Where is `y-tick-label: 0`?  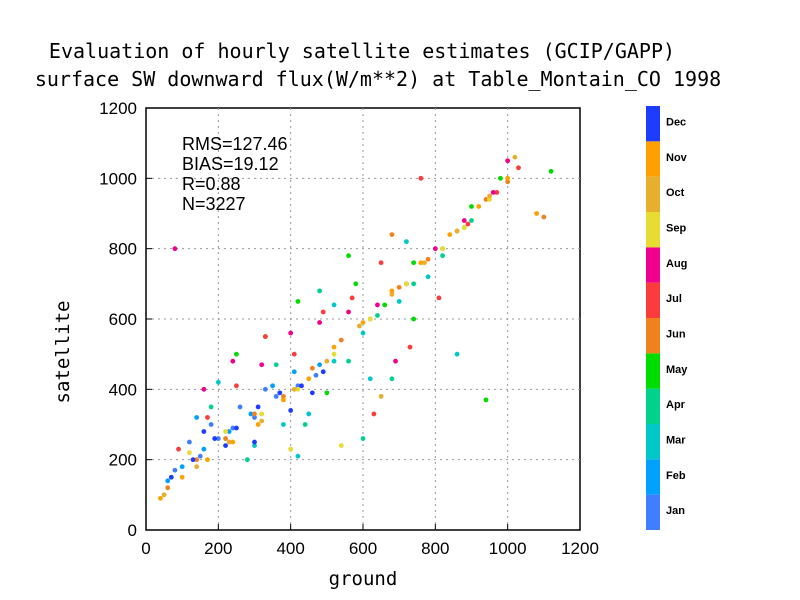
y-tick-label: 0 is located at coordinates (132, 530).